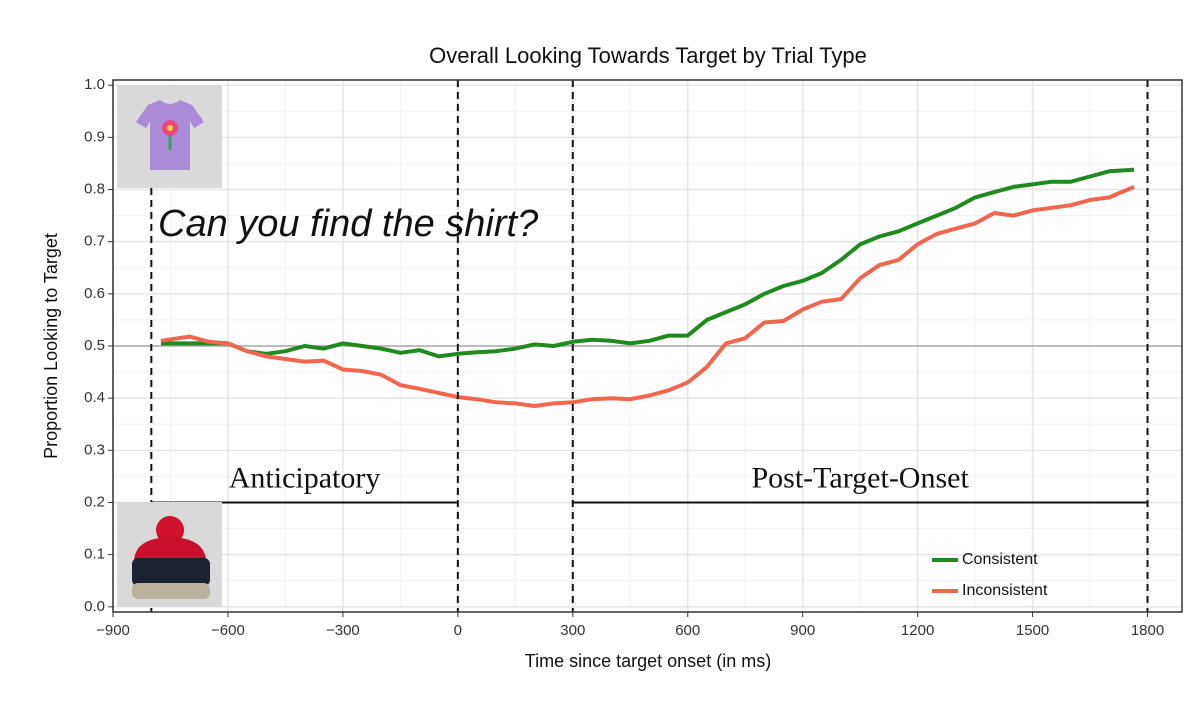  I want to click on x-tick-label: 600, so click(687, 630).